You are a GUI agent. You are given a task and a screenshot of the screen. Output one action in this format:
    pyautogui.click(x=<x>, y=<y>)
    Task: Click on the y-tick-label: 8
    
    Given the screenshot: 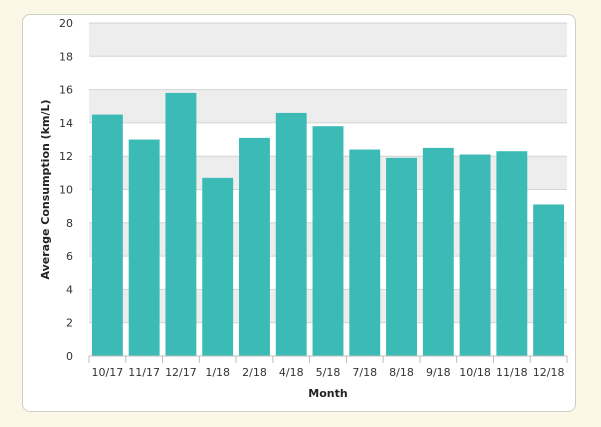 What is the action you would take?
    pyautogui.click(x=69, y=223)
    